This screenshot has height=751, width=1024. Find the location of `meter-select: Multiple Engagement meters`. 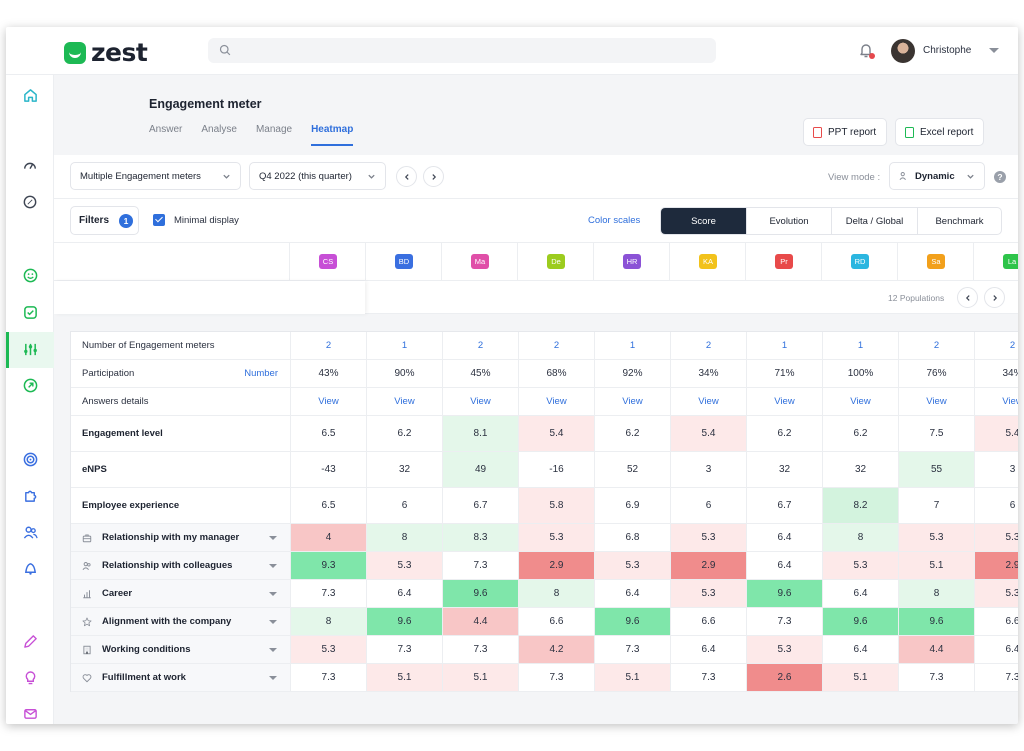

meter-select: Multiple Engagement meters is located at coordinates (155, 176).